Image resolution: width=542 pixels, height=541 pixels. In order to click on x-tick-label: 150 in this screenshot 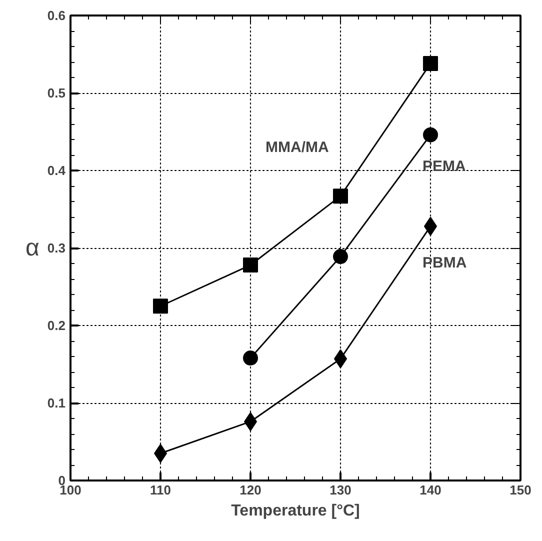, I will do `click(521, 490)`.